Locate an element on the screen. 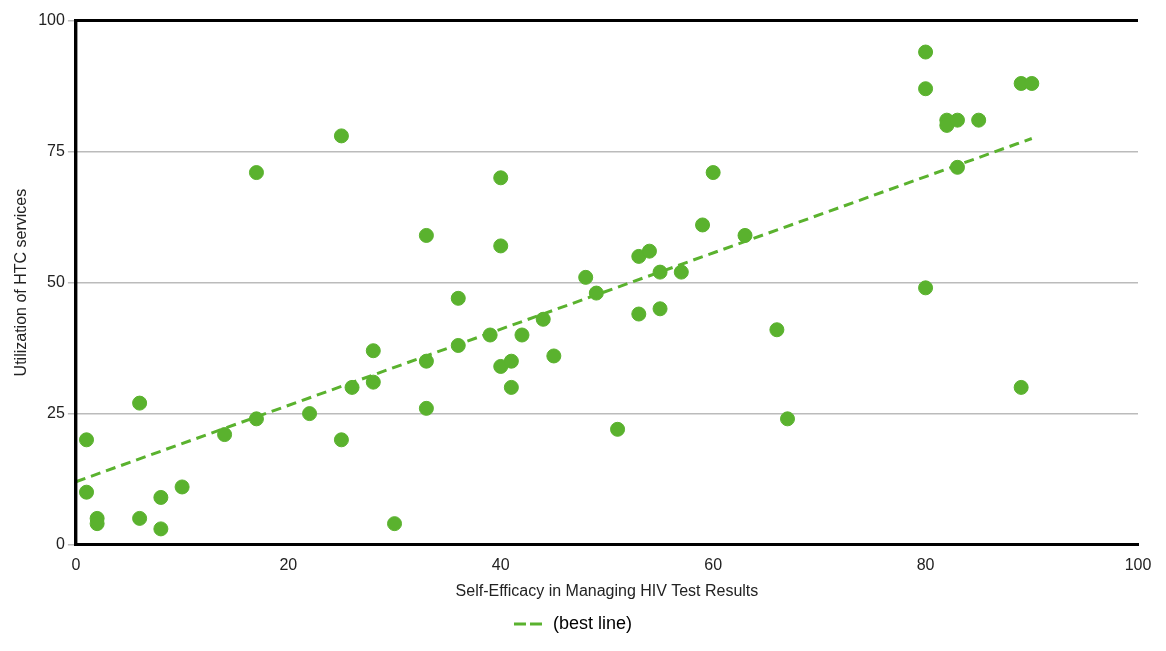 Image resolution: width=1166 pixels, height=651 pixels. y-tick-label: 75 is located at coordinates (56, 151).